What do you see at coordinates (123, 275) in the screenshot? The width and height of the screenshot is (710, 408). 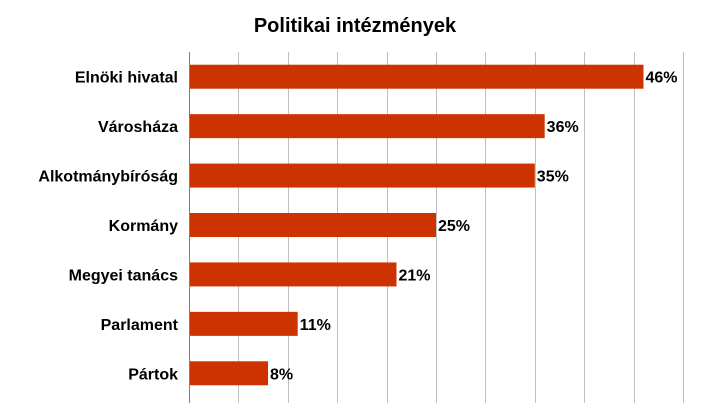 I see `category-label: Megyei tanács` at bounding box center [123, 275].